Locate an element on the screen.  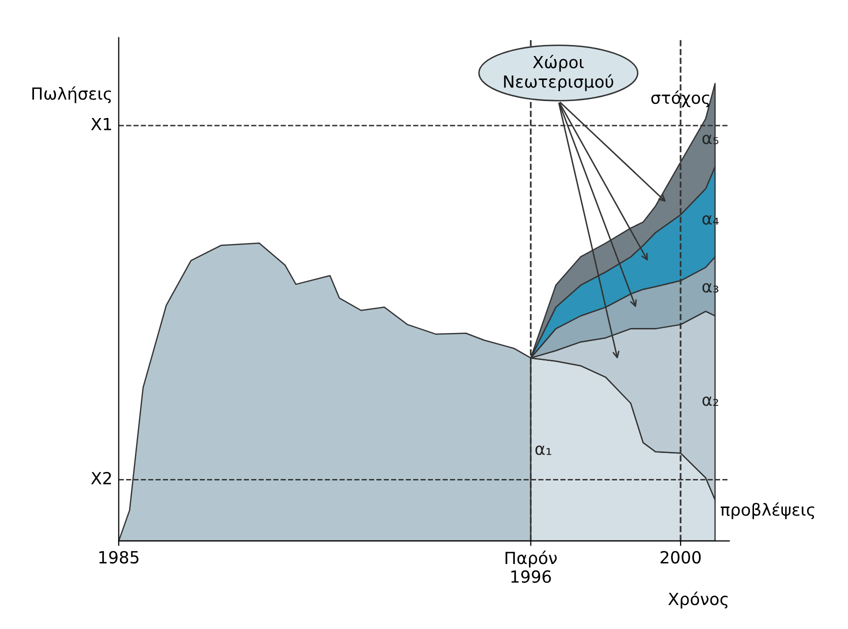
annotation: προβλέψεις is located at coordinates (767, 511).